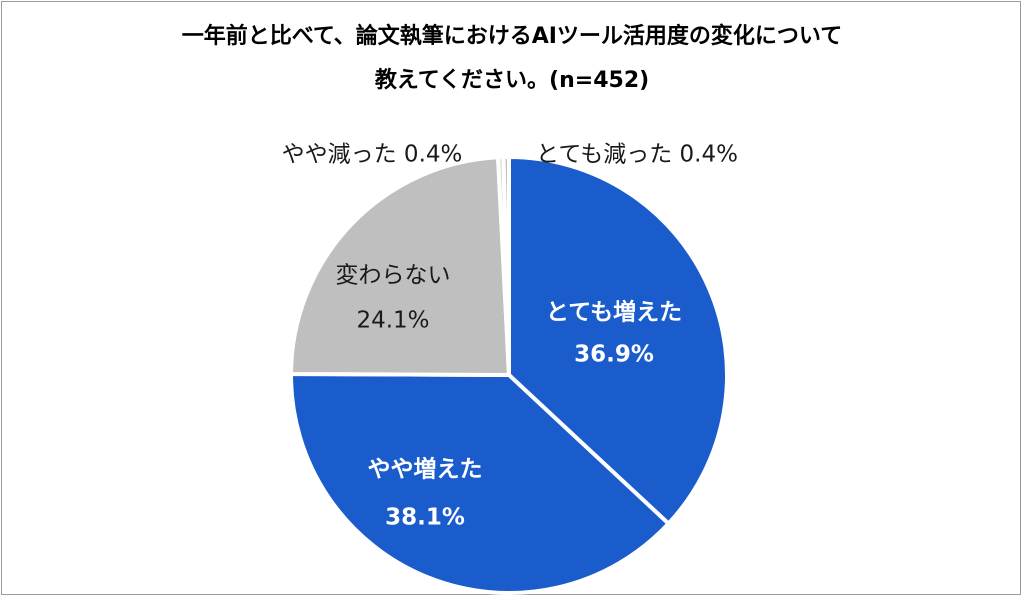  I want to click on chart-title-line2: 教えてください。(n=452), so click(512, 80).